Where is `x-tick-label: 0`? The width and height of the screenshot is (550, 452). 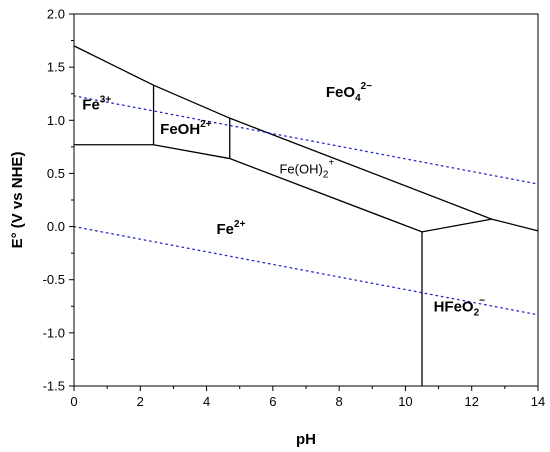 x-tick-label: 0 is located at coordinates (73, 401).